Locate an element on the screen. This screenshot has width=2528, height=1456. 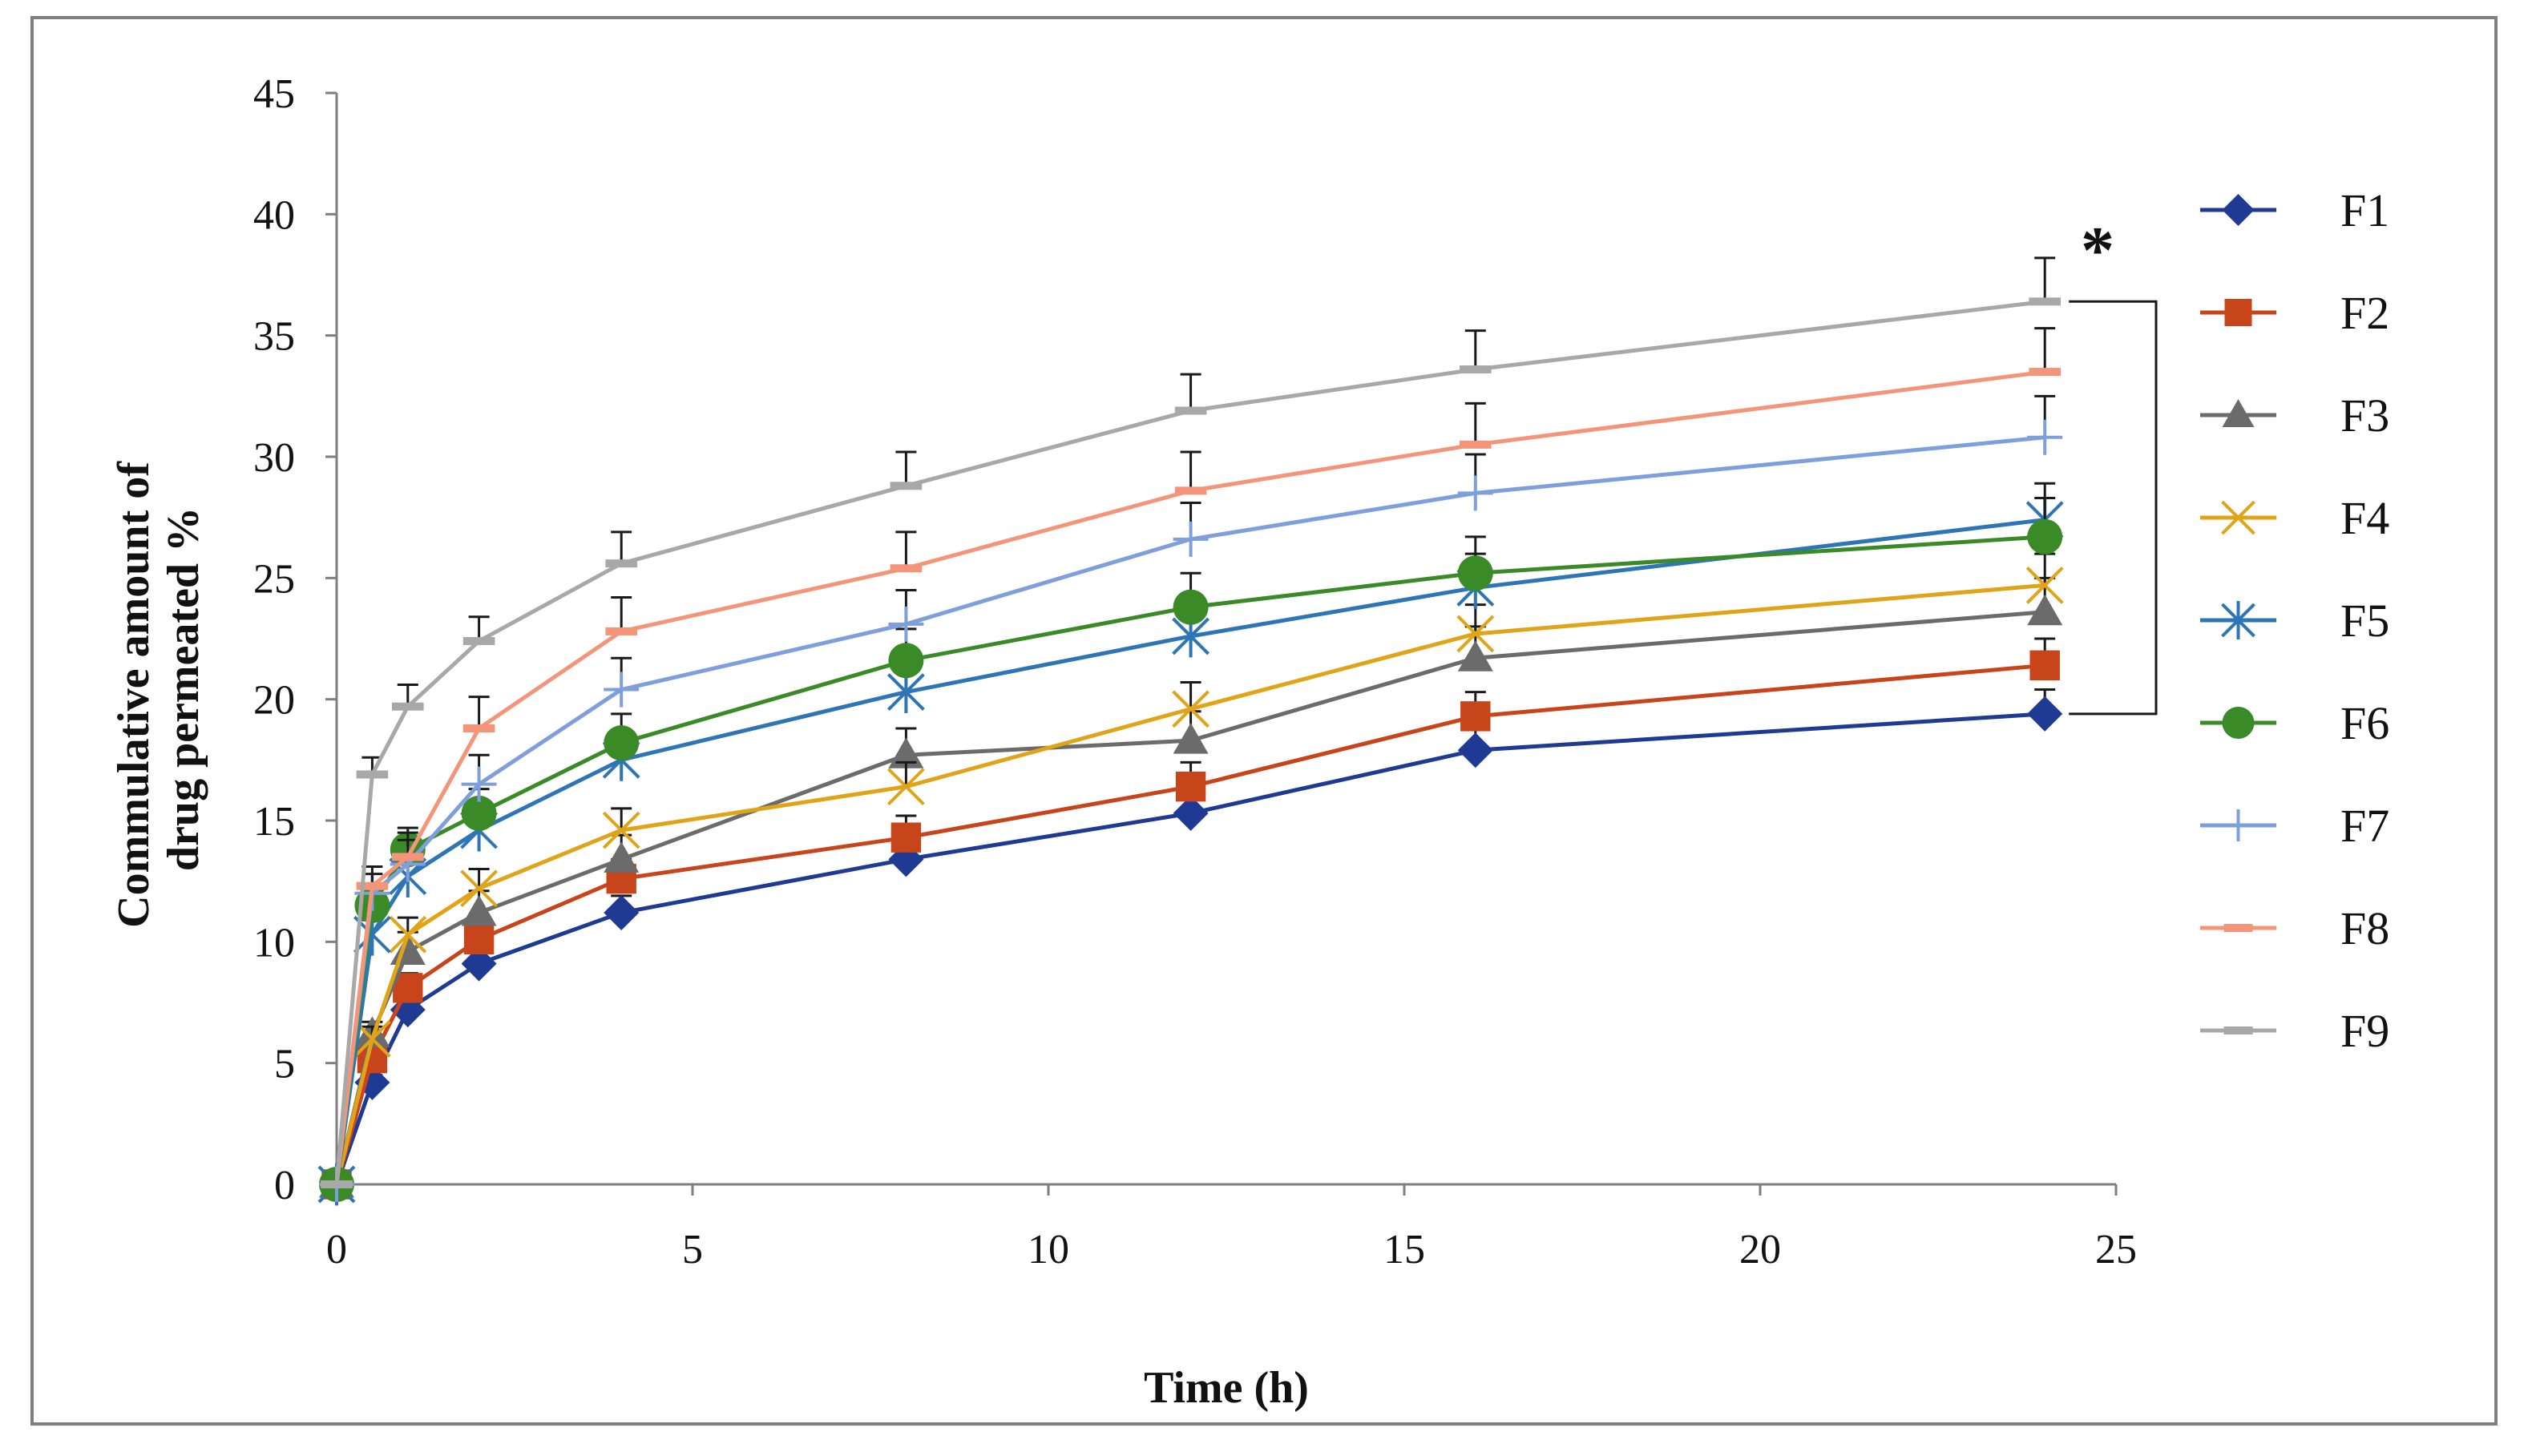
legend-label: F7 is located at coordinates (2365, 826).